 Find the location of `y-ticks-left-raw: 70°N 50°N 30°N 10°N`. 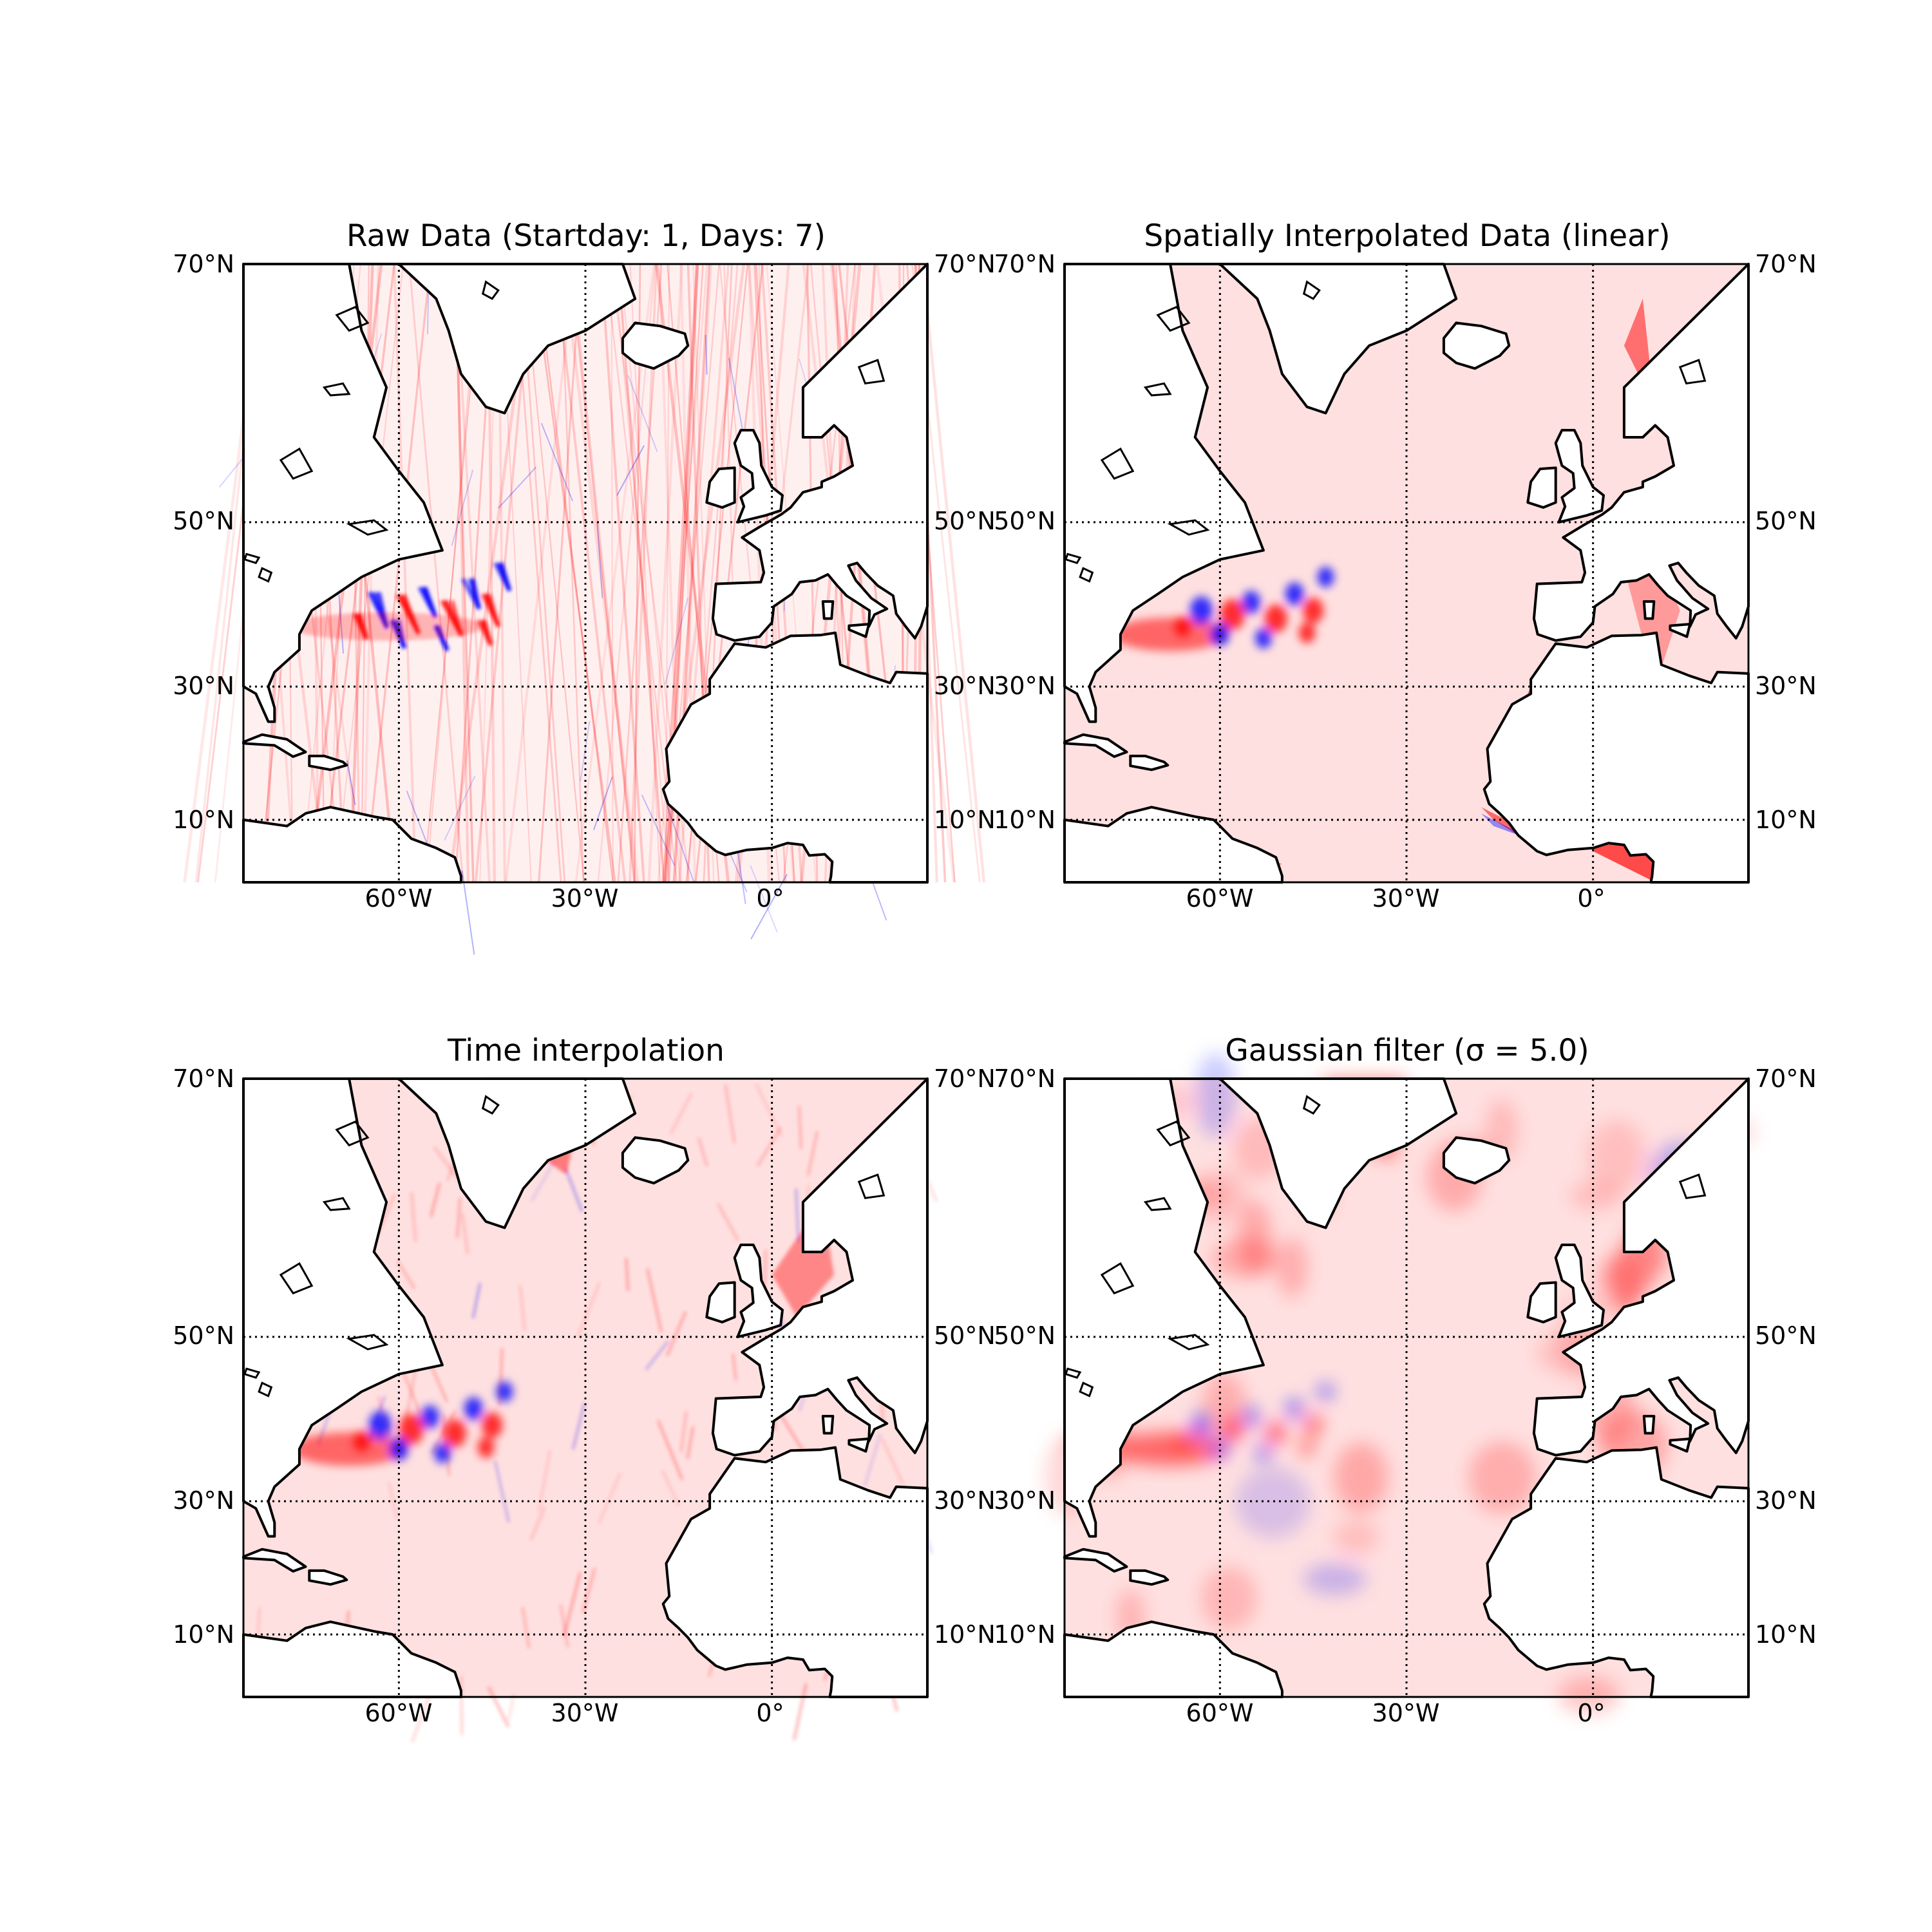

y-ticks-left-raw: 70°N 50°N 30°N 10°N is located at coordinates (203, 542).